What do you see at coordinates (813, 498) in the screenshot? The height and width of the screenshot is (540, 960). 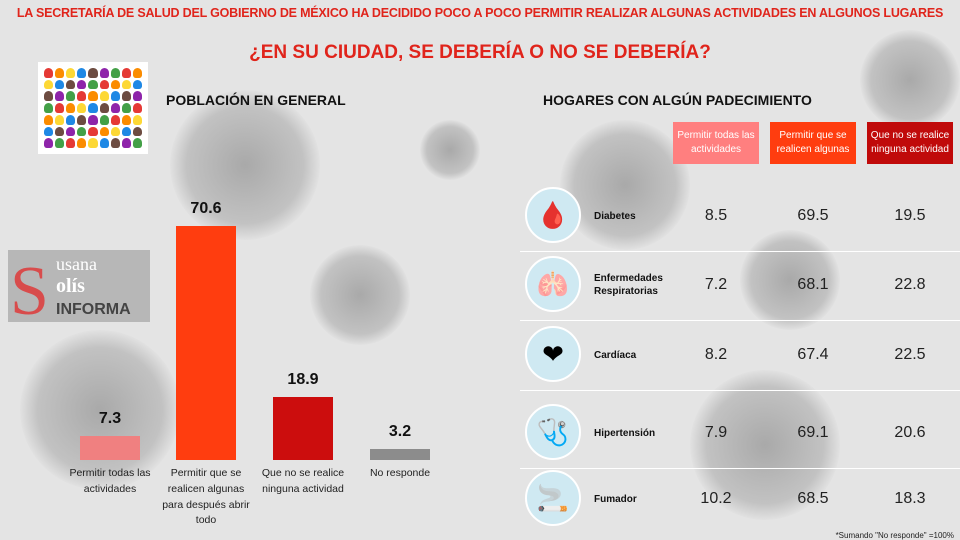 I see `cell-value: 68.5` at bounding box center [813, 498].